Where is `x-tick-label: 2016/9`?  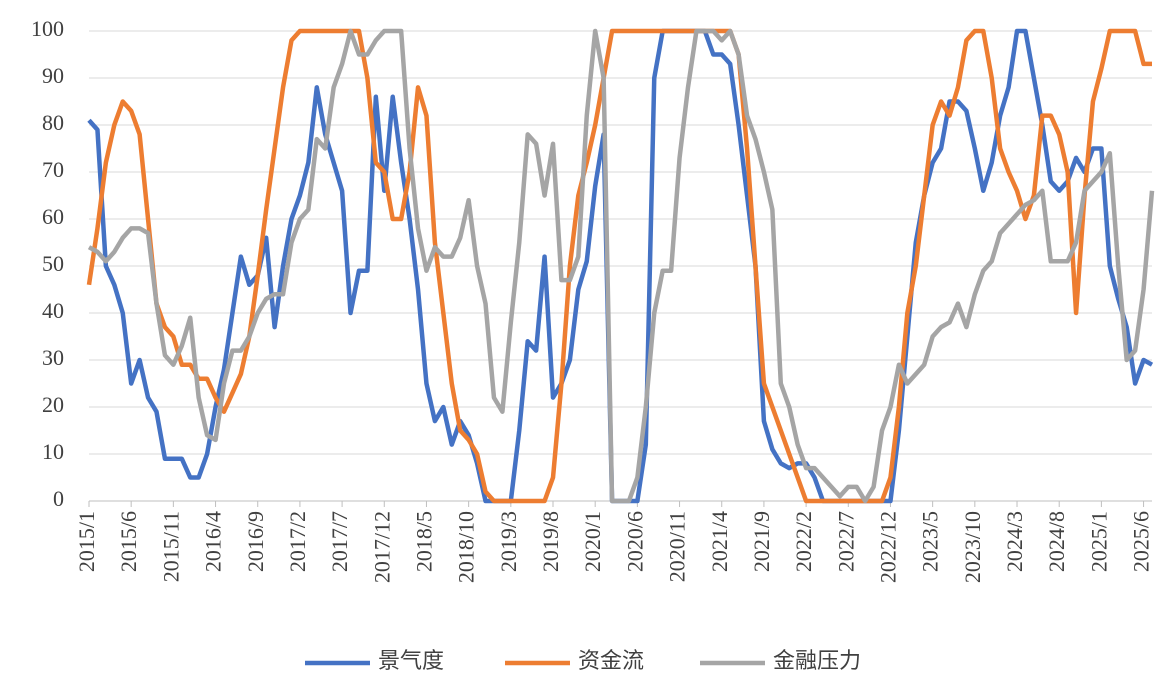 x-tick-label: 2016/9 is located at coordinates (255, 541).